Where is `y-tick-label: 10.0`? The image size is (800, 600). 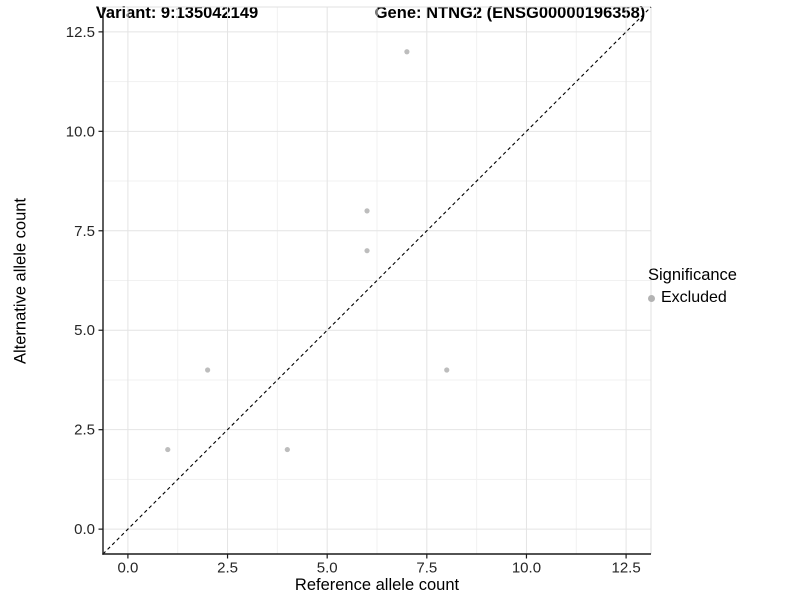 y-tick-label: 10.0 is located at coordinates (80, 131).